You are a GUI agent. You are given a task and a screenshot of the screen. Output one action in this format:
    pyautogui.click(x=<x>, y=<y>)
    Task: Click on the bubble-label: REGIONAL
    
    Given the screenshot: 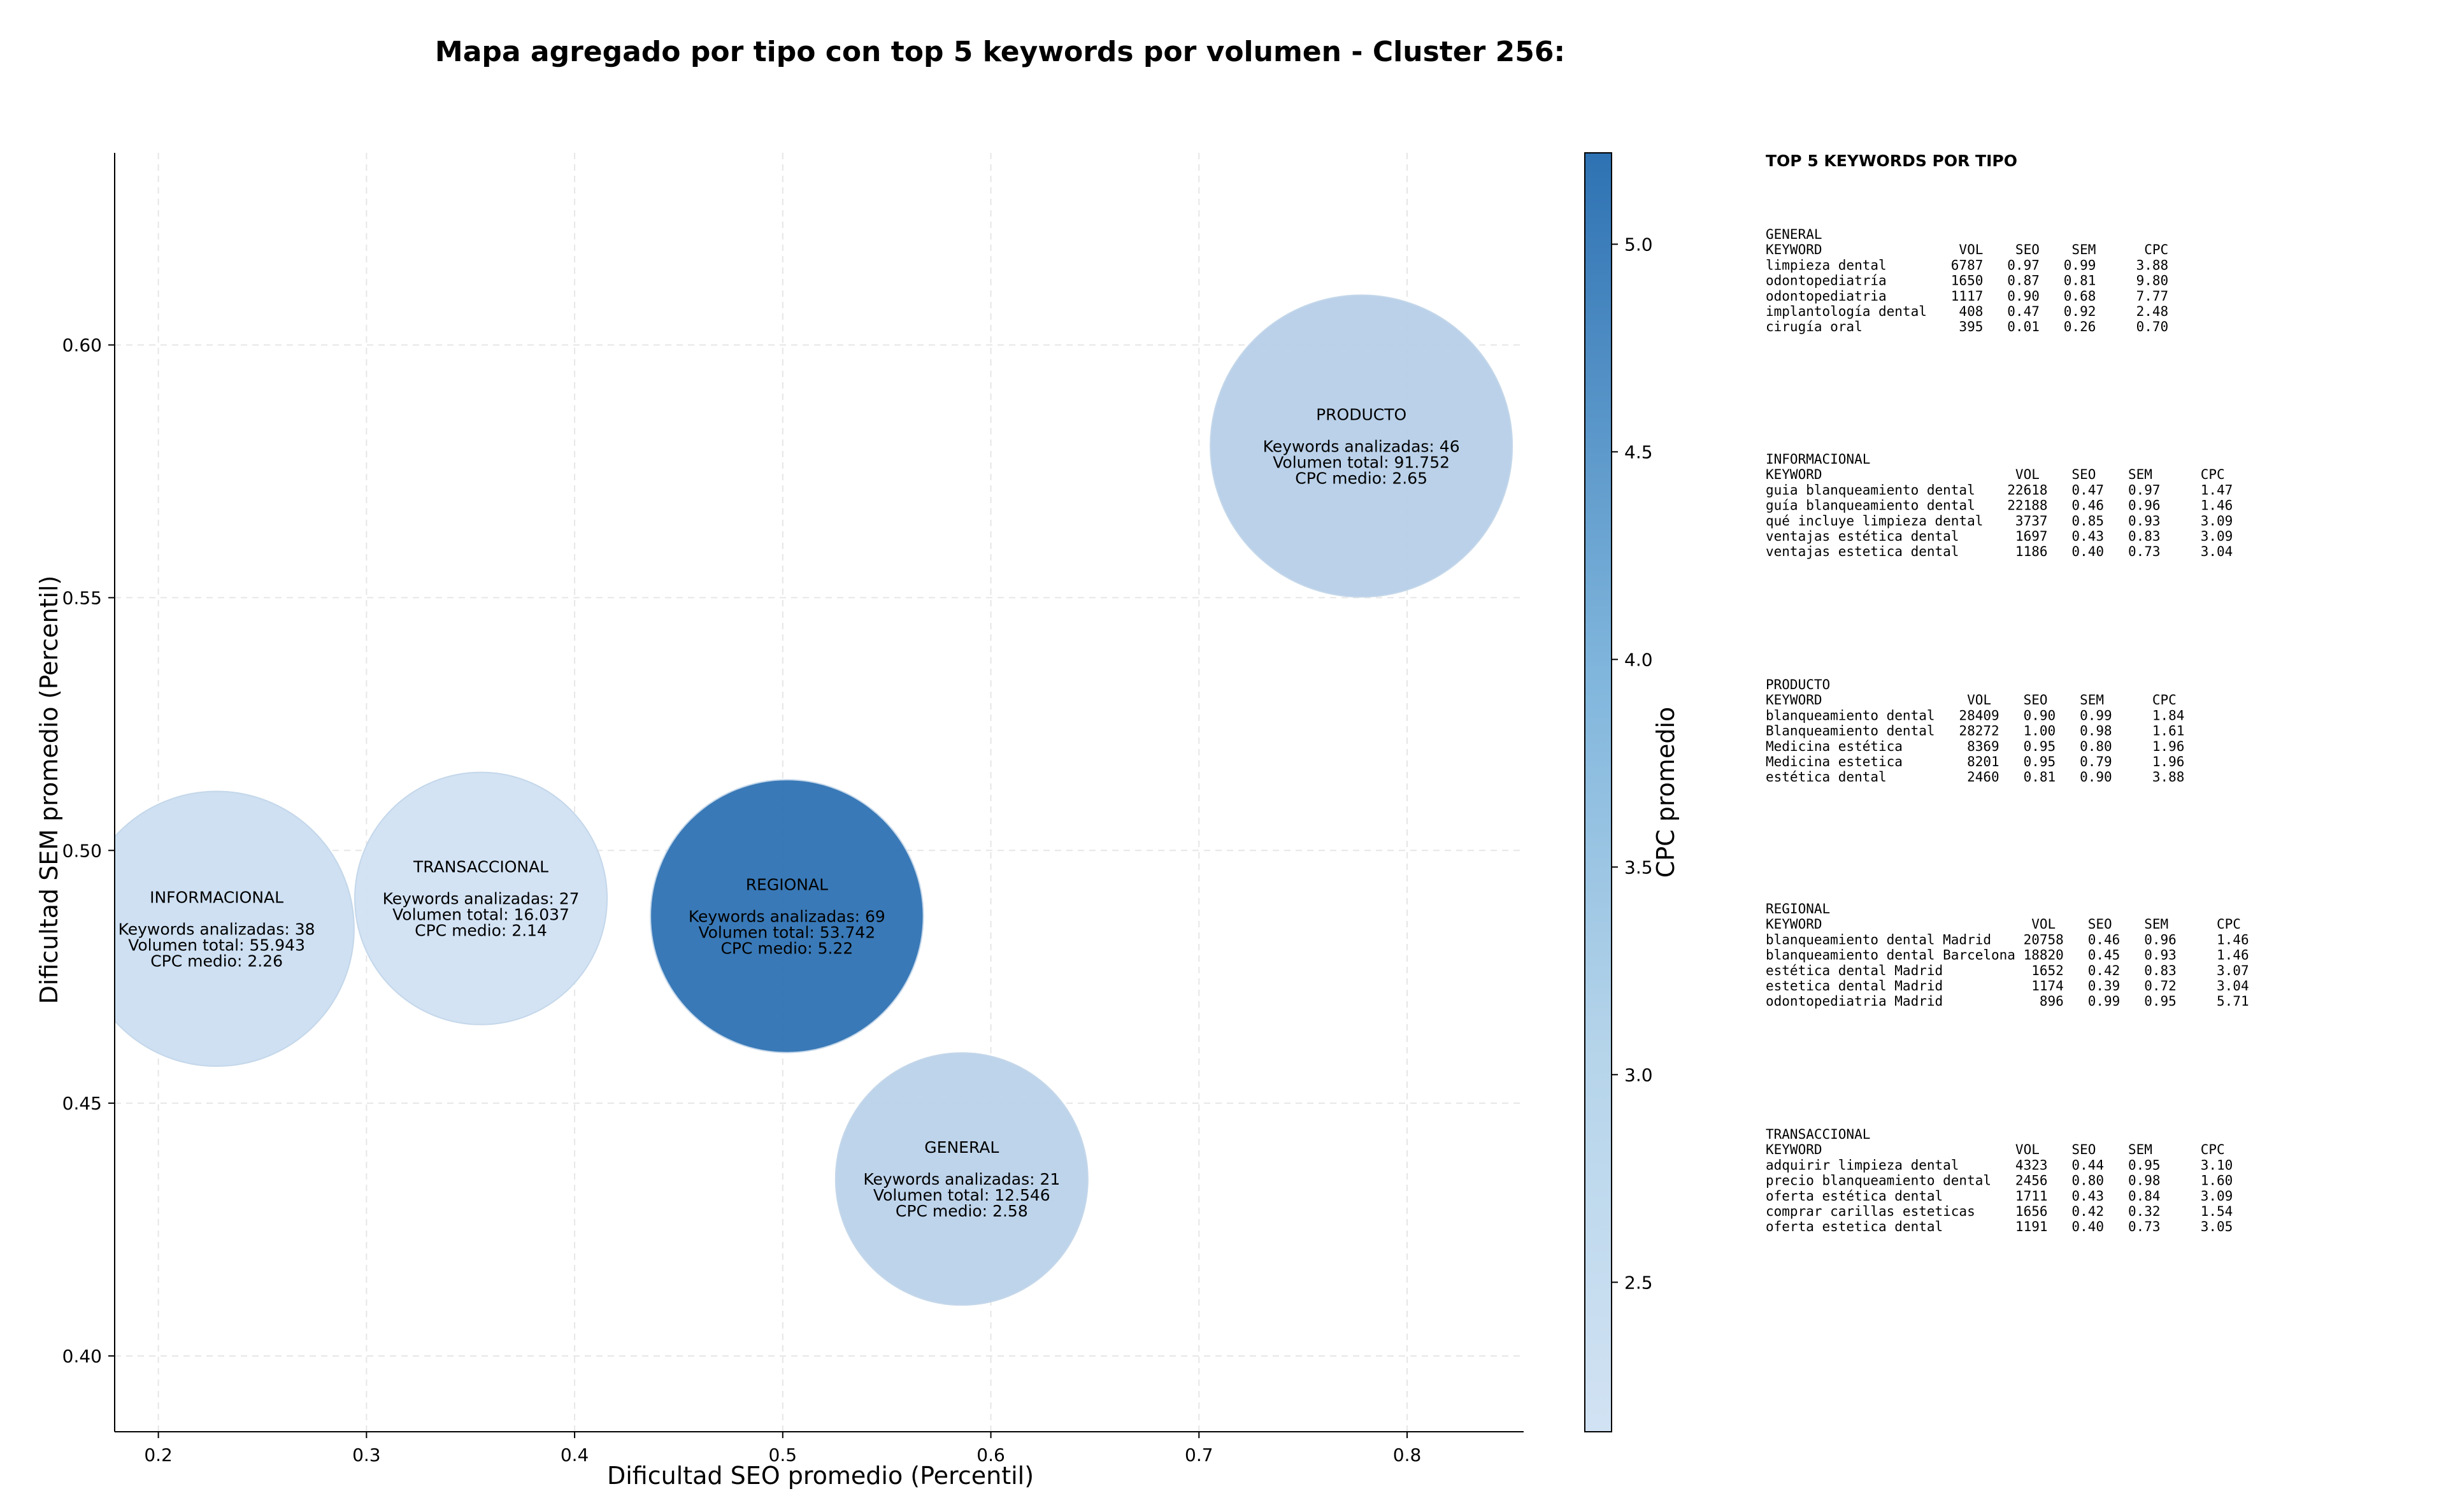 What is the action you would take?
    pyautogui.click(x=787, y=884)
    